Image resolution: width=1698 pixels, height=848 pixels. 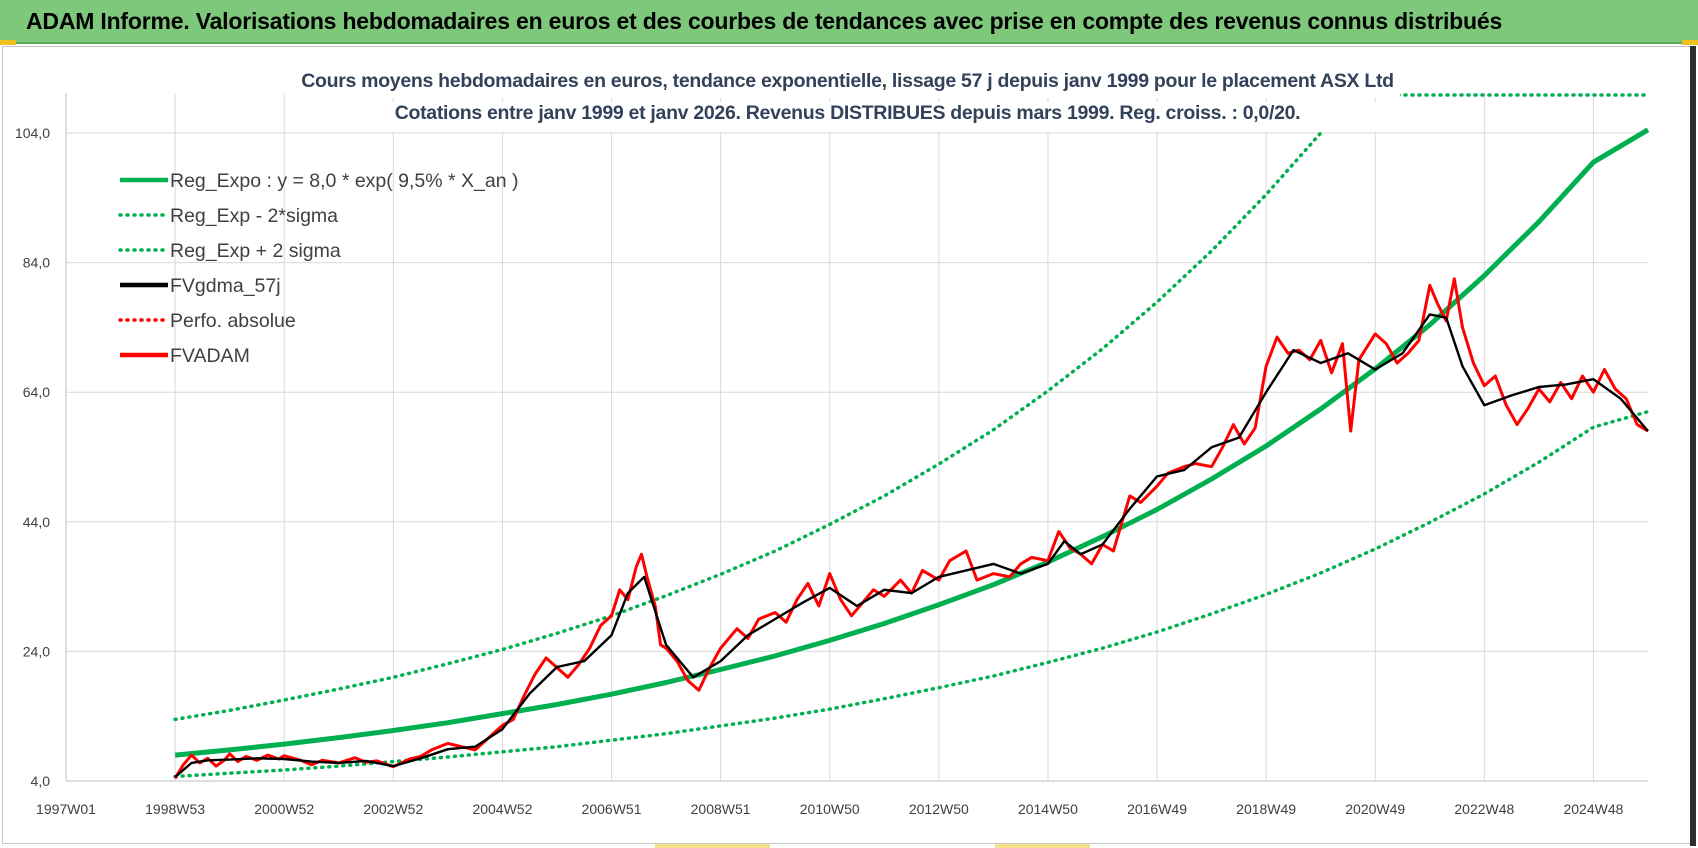 I want to click on legend-label: FVgdma_57j, so click(x=225, y=286).